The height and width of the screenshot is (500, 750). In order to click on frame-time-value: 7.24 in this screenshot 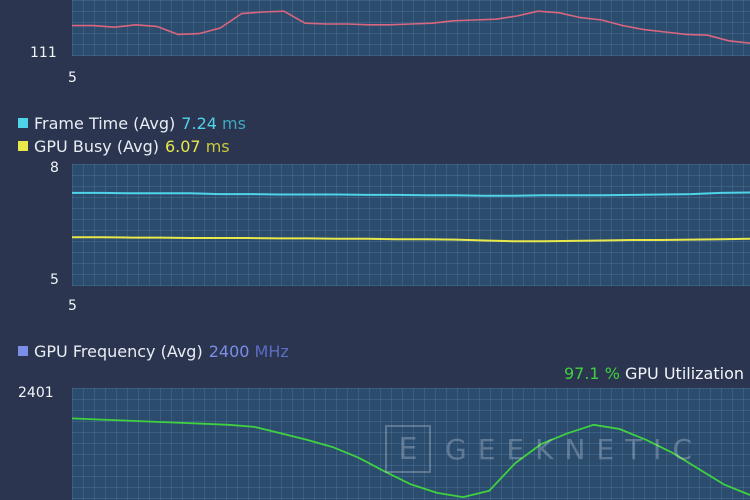, I will do `click(199, 123)`.